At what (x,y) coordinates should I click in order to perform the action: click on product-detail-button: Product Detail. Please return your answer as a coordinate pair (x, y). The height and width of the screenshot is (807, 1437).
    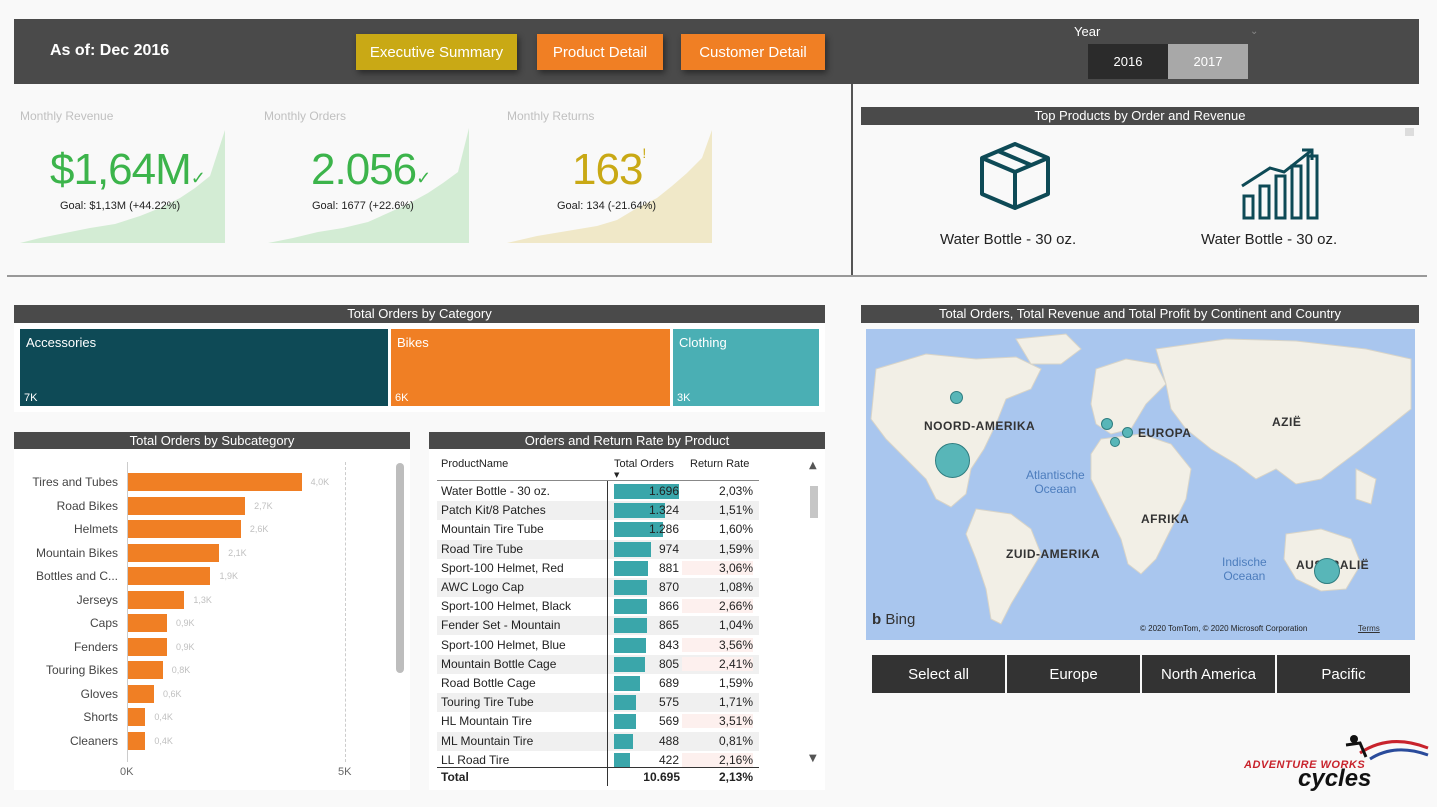
    Looking at the image, I should click on (600, 52).